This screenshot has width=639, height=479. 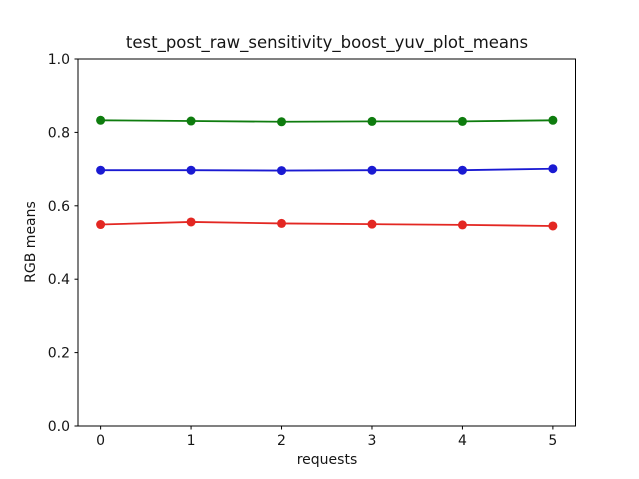 What do you see at coordinates (59, 60) in the screenshot?
I see `y-tick-label: 1.0` at bounding box center [59, 60].